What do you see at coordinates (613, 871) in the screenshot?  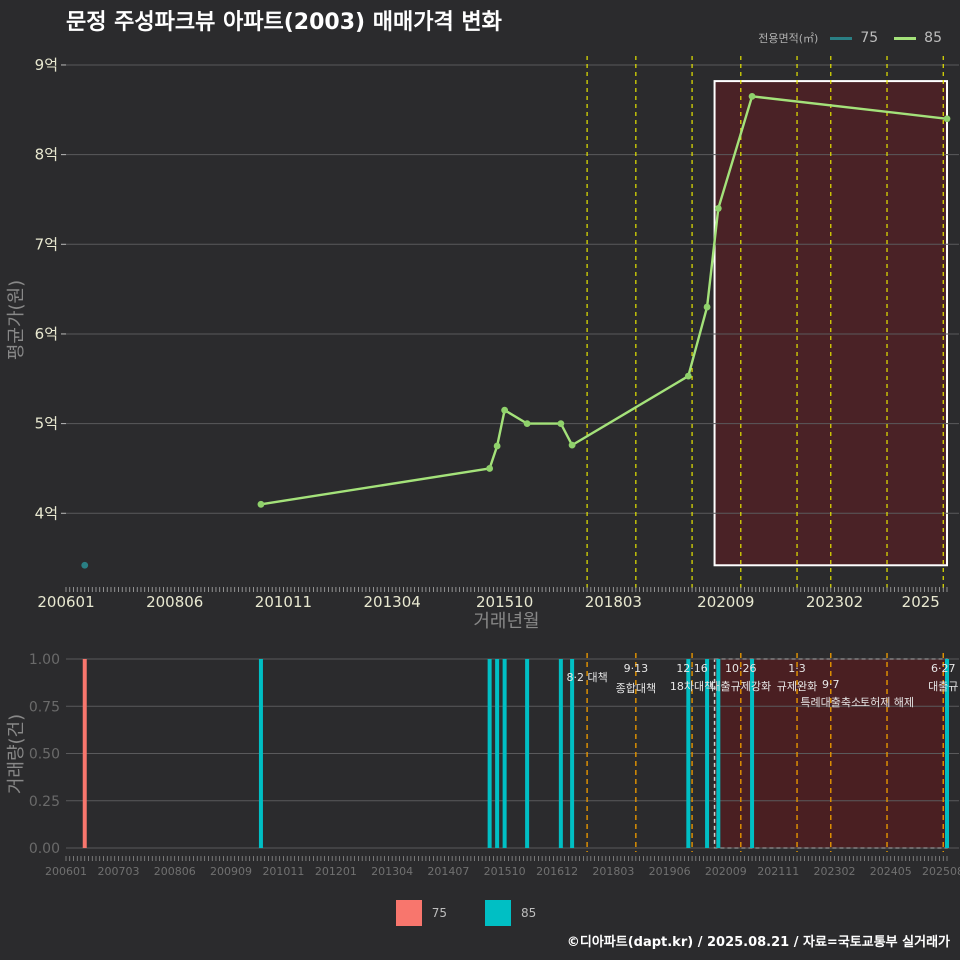 I see `x-tick-label-bottom: 201803` at bounding box center [613, 871].